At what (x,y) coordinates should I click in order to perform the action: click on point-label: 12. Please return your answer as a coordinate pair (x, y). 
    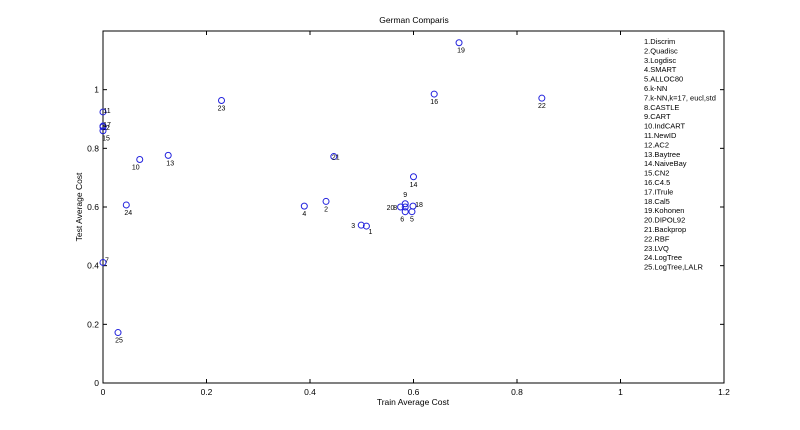
    Looking at the image, I should click on (106, 128).